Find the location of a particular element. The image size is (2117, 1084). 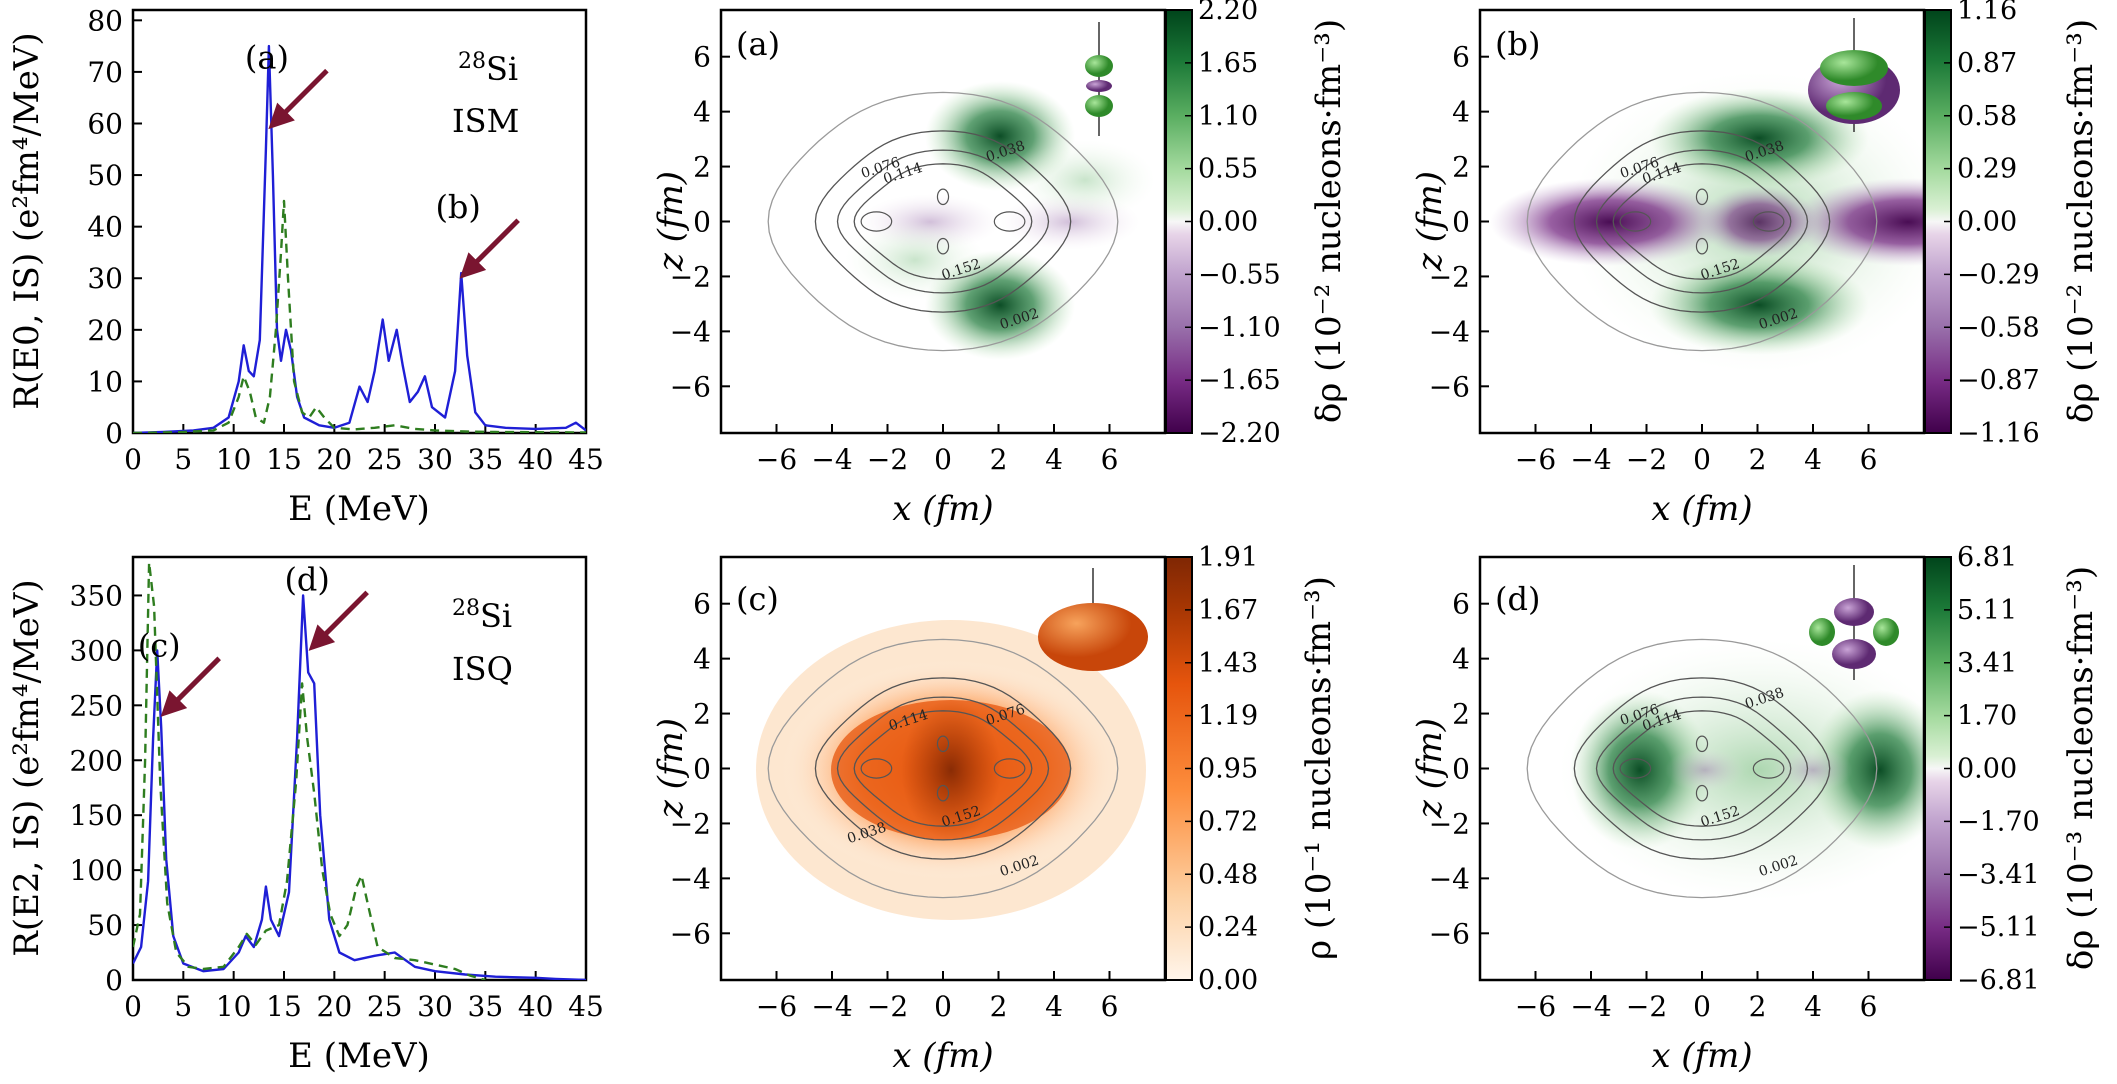

y-tick-label: 4 is located at coordinates (702, 112).